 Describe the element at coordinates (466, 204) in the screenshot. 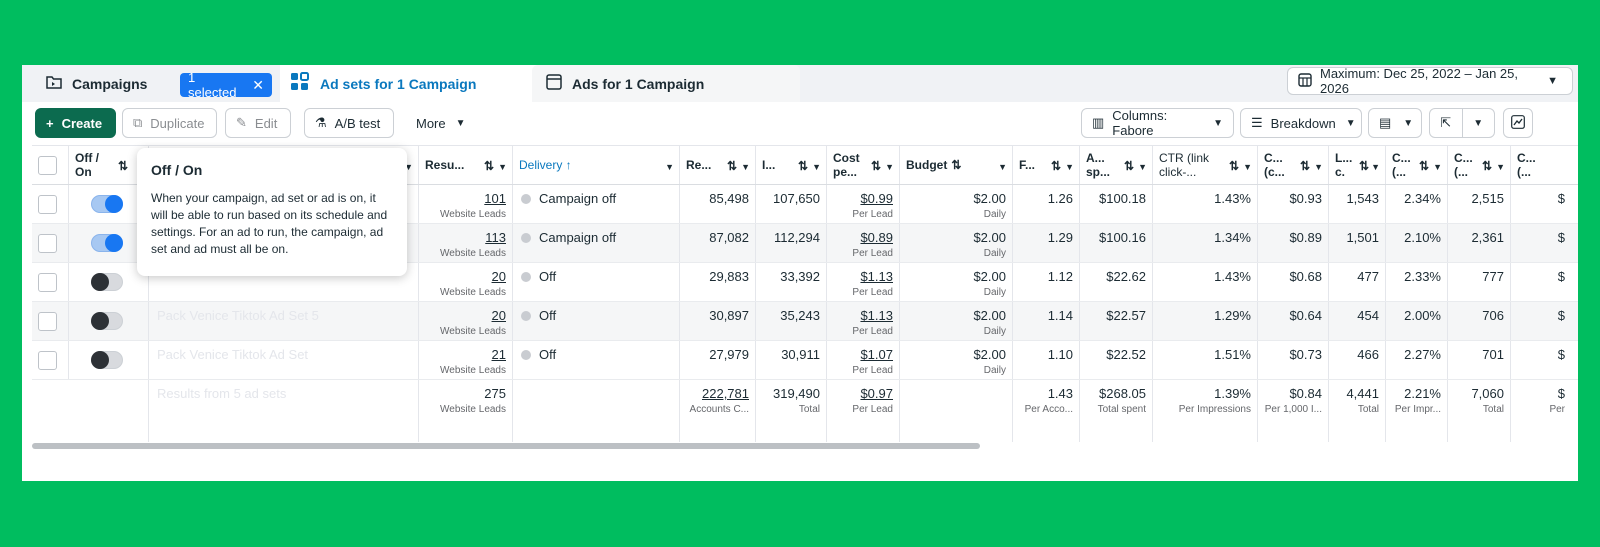

I see `cell-results: 101 Website Leads` at that location.